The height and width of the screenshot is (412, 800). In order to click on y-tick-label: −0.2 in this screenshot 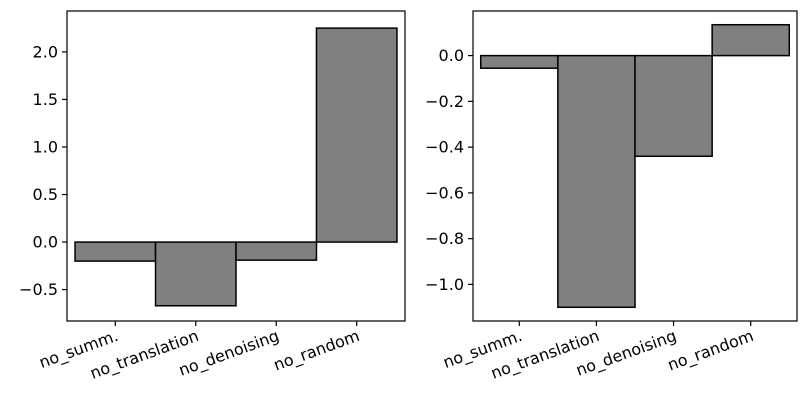, I will do `click(444, 101)`.